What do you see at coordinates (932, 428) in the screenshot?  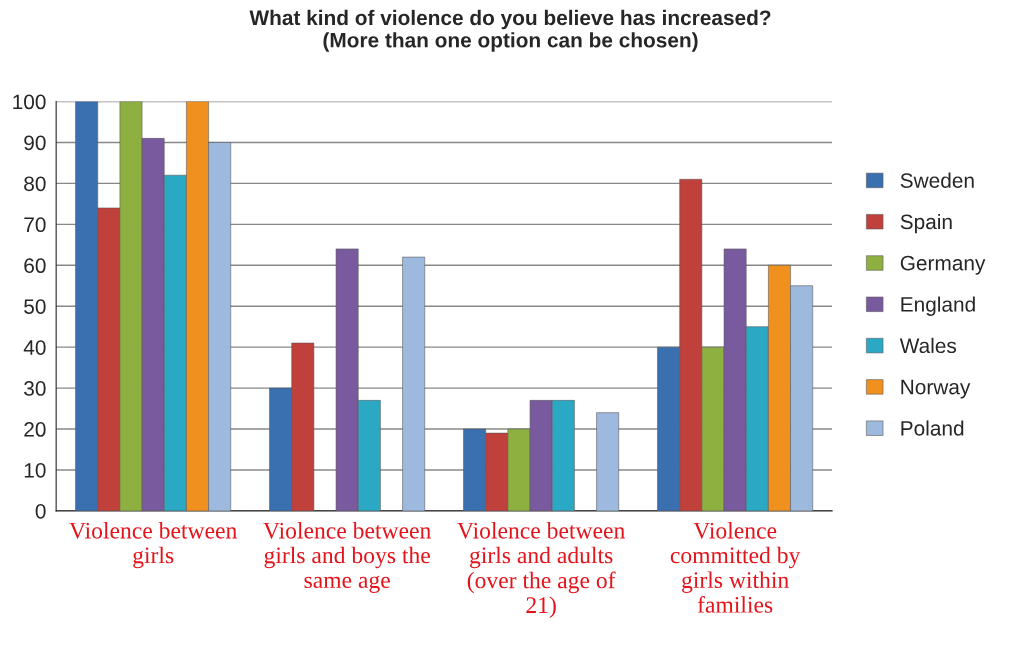 I see `legend-label: Poland` at bounding box center [932, 428].